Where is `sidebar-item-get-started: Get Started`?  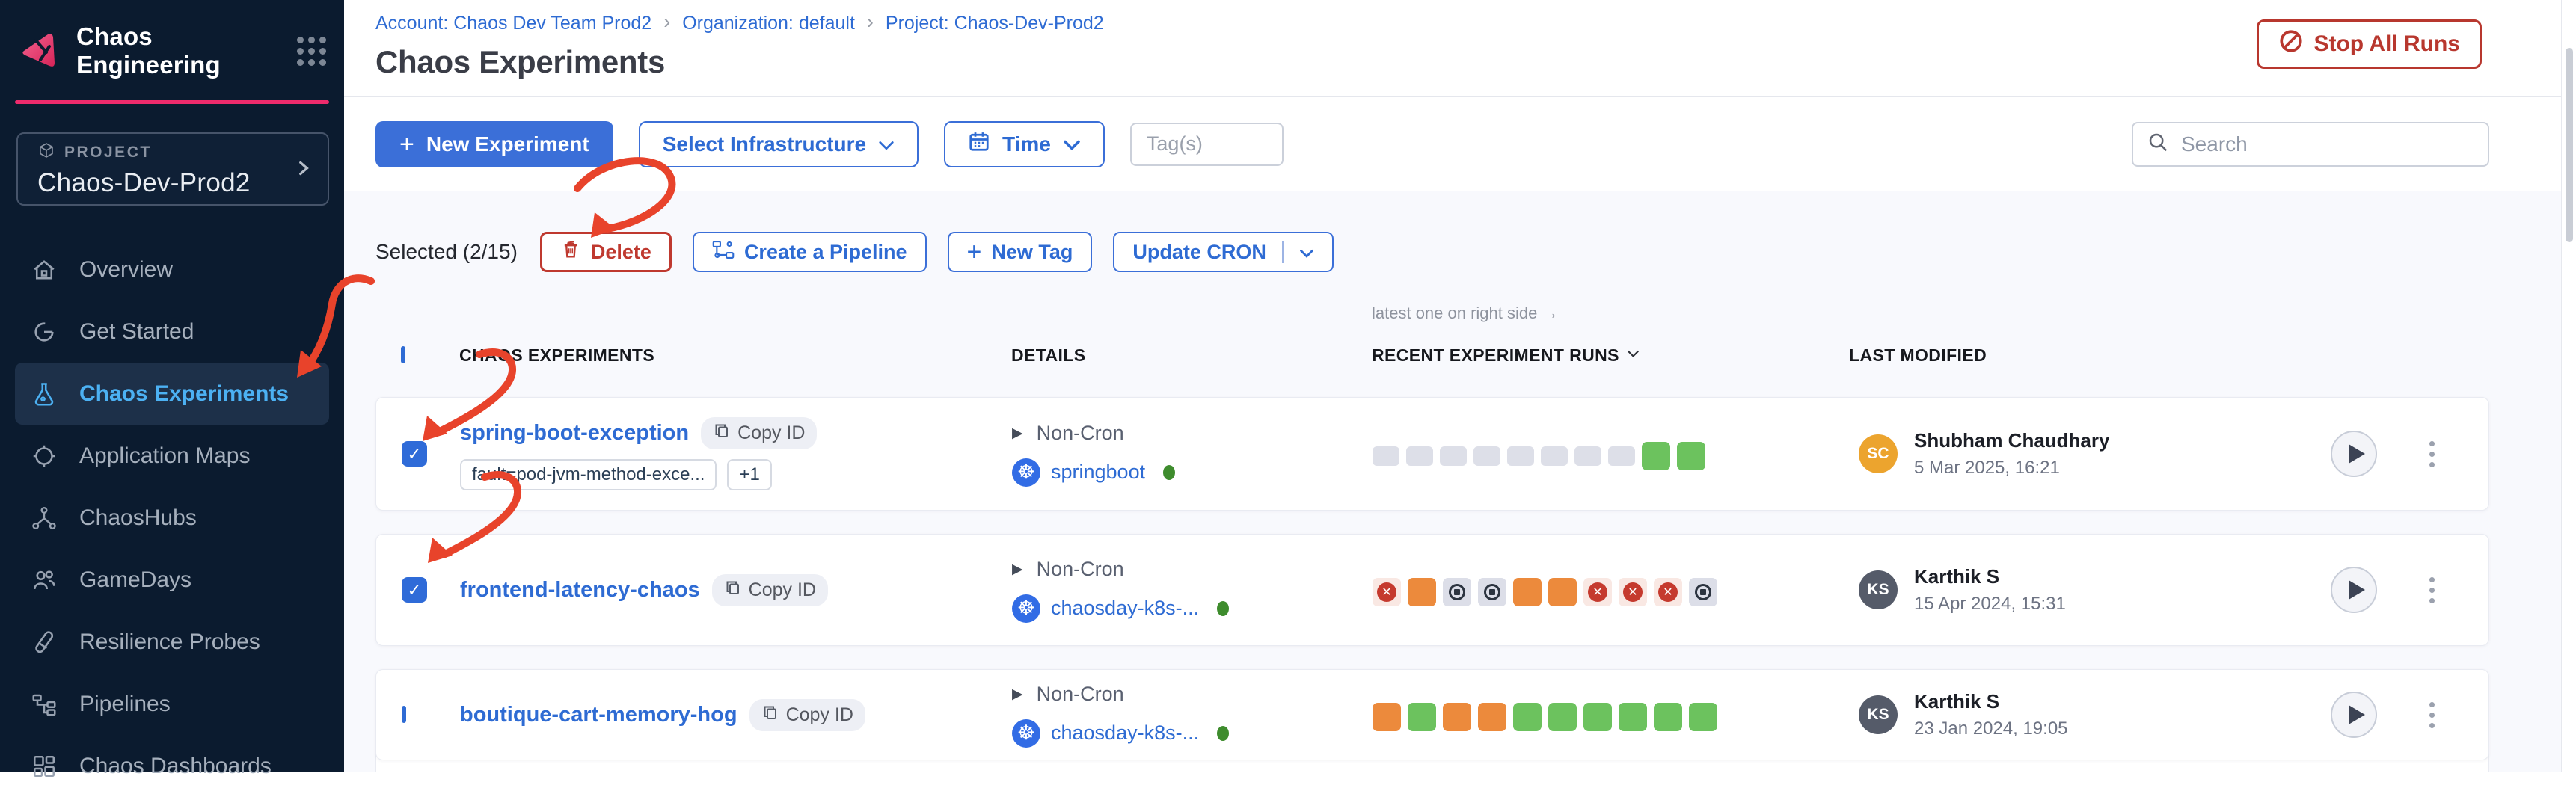
sidebar-item-get-started: Get Started is located at coordinates (172, 332).